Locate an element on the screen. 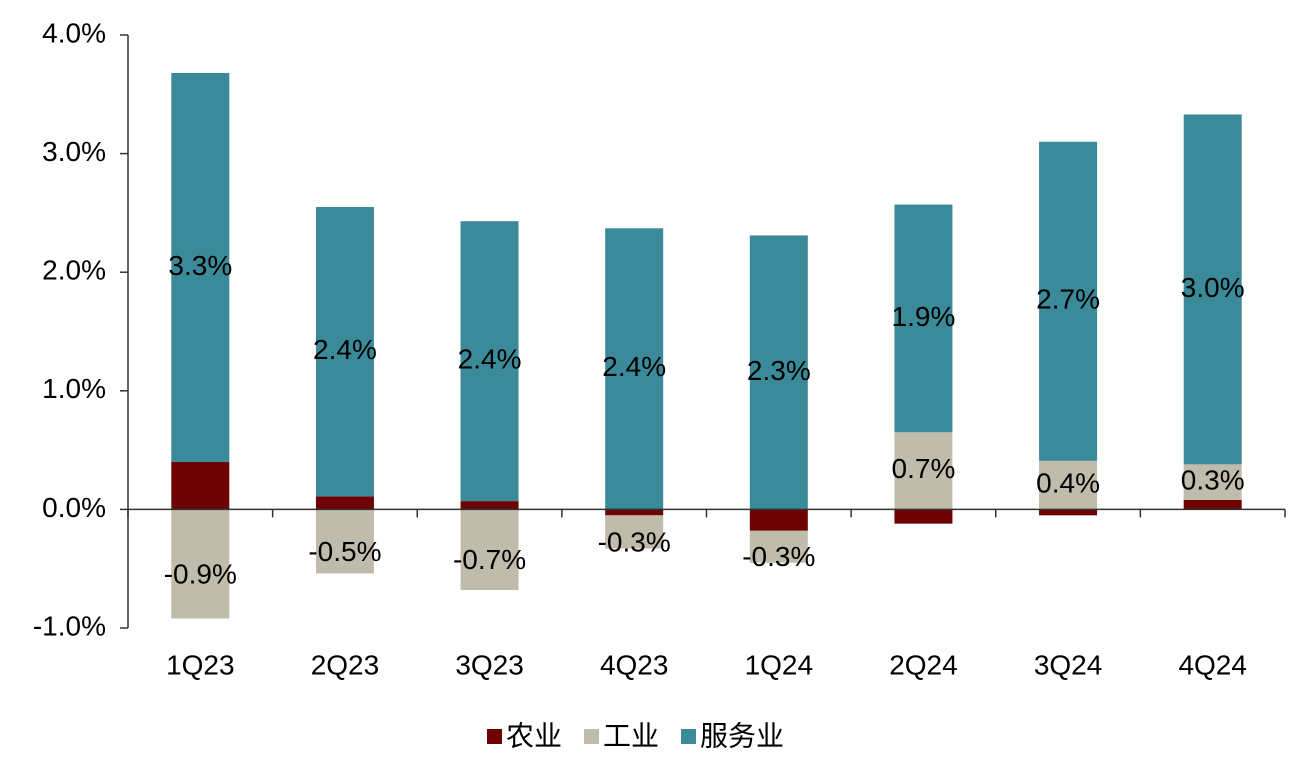 The height and width of the screenshot is (765, 1302). data-label: 0.7% is located at coordinates (924, 468).